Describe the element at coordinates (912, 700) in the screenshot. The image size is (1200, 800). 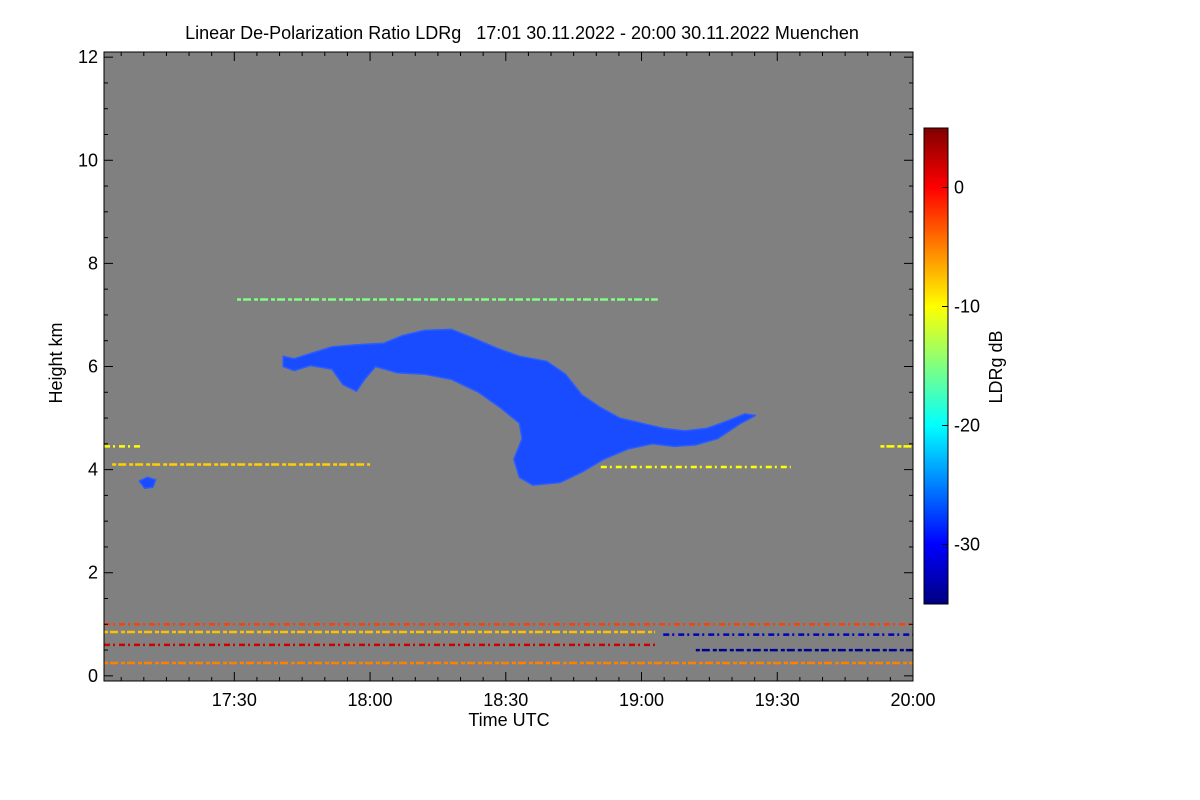
I see `x-tick-label-2000: 20:00` at that location.